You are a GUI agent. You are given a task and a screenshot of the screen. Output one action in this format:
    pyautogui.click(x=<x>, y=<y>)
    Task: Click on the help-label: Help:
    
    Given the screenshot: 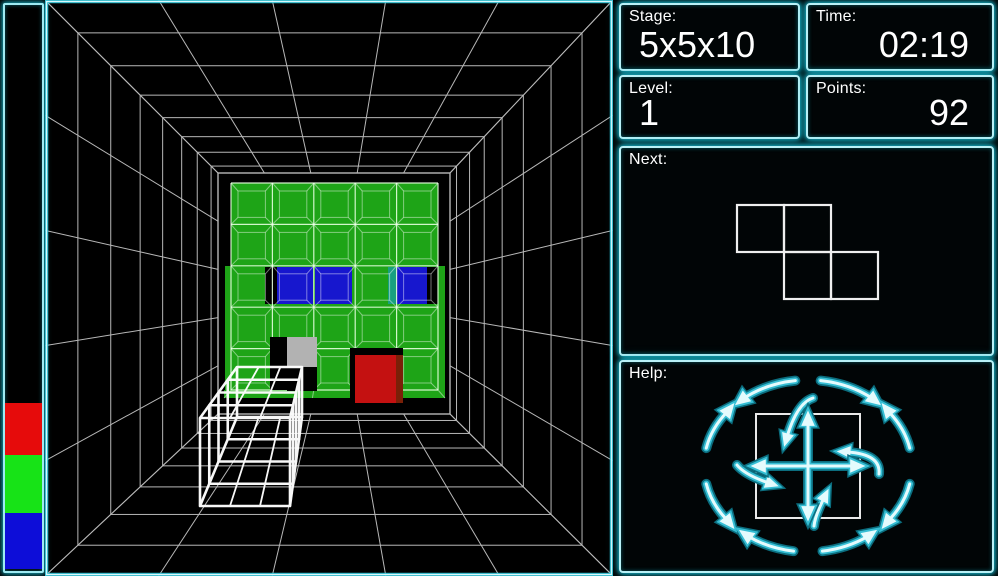 What is the action you would take?
    pyautogui.click(x=648, y=373)
    